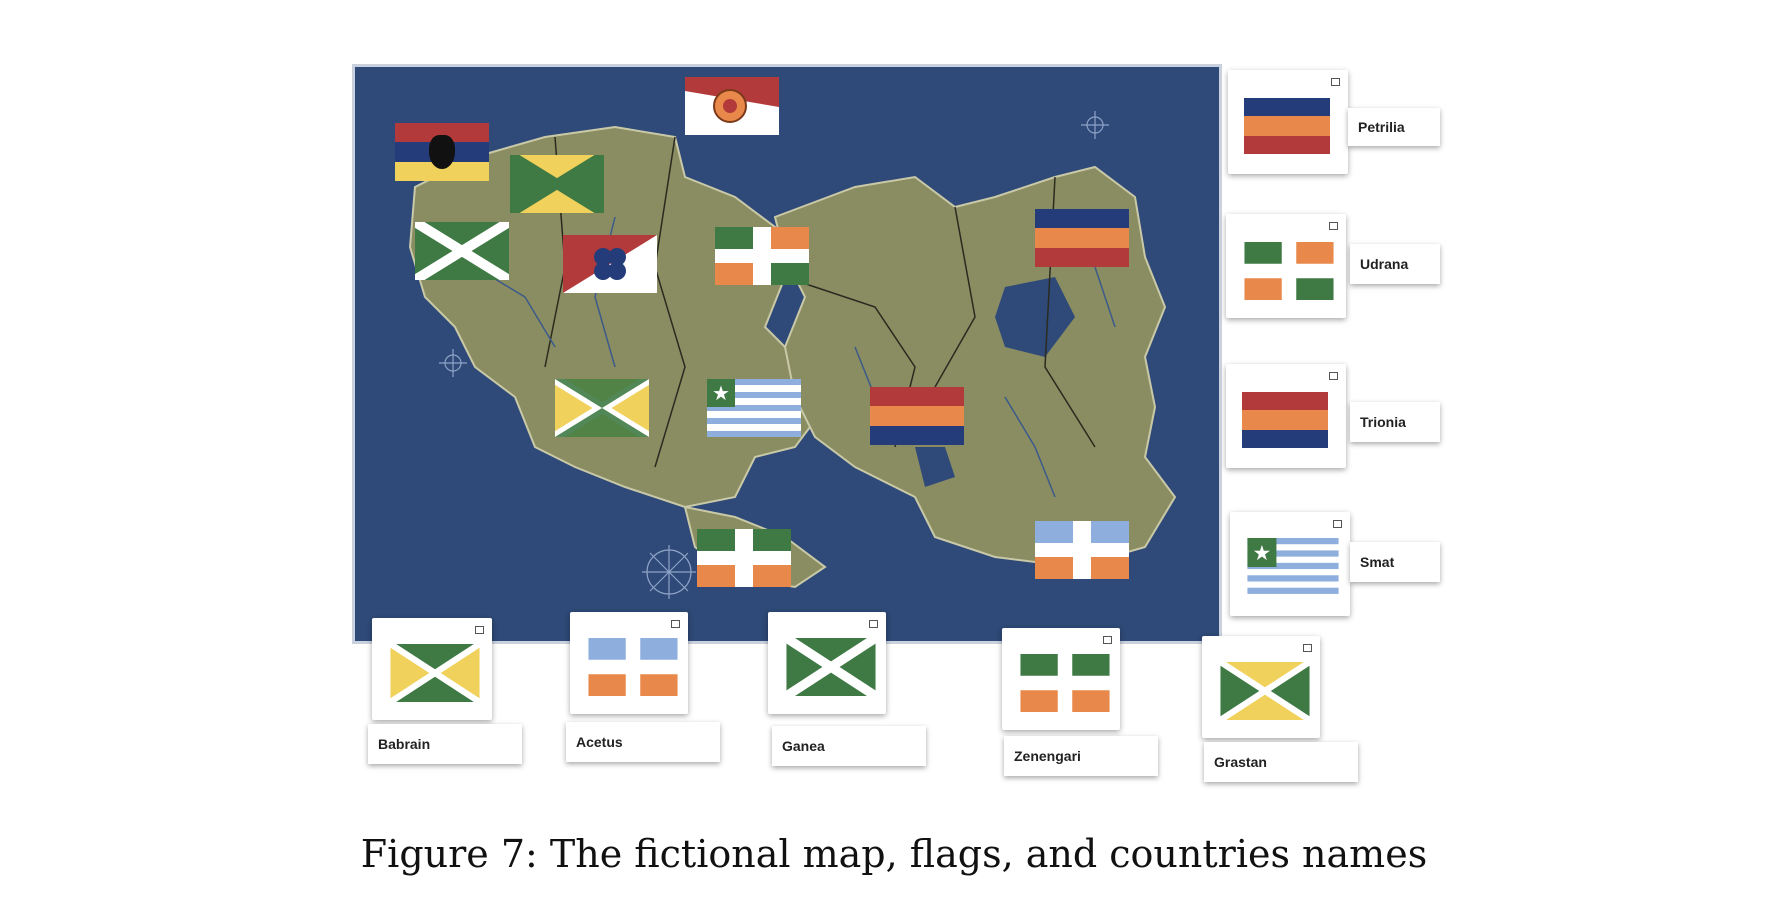 This screenshot has width=1788, height=898. Describe the element at coordinates (1289, 271) in the screenshot. I see `flag-udrana` at that location.